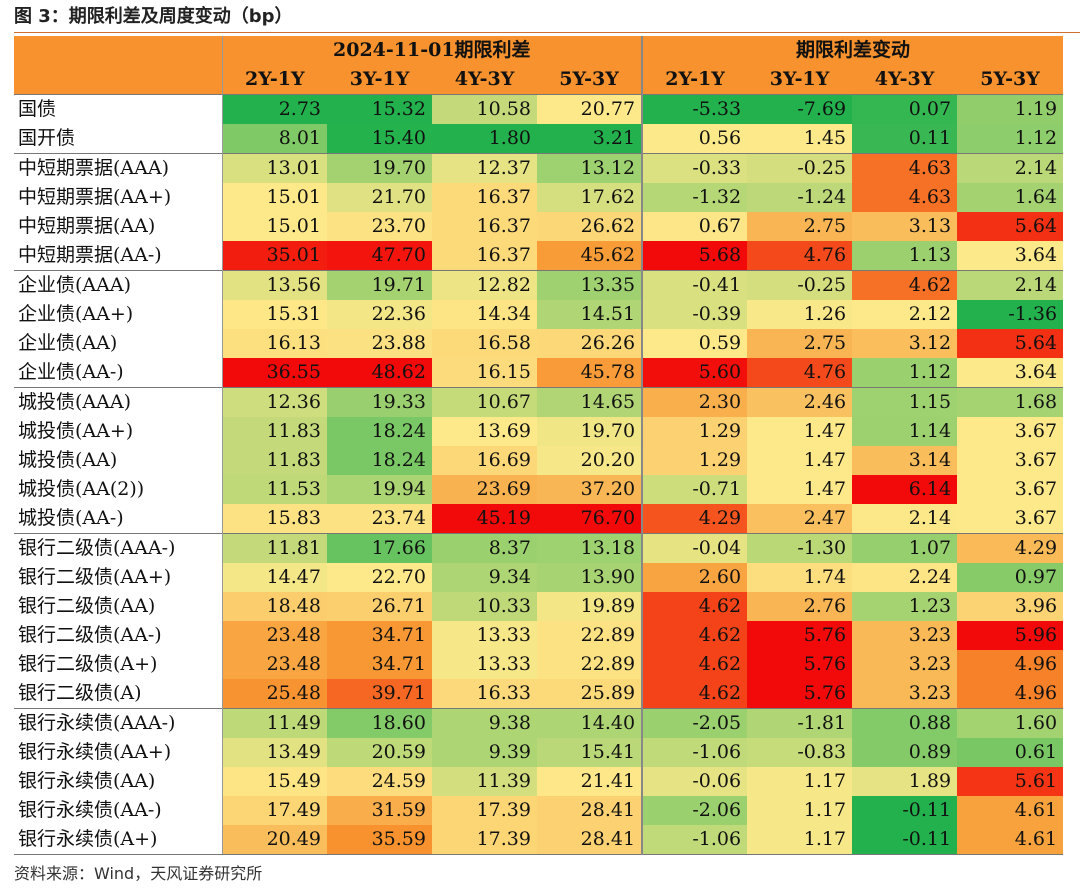 The width and height of the screenshot is (1080, 890). Describe the element at coordinates (590, 226) in the screenshot. I see `spread-cell: 26.62` at that location.